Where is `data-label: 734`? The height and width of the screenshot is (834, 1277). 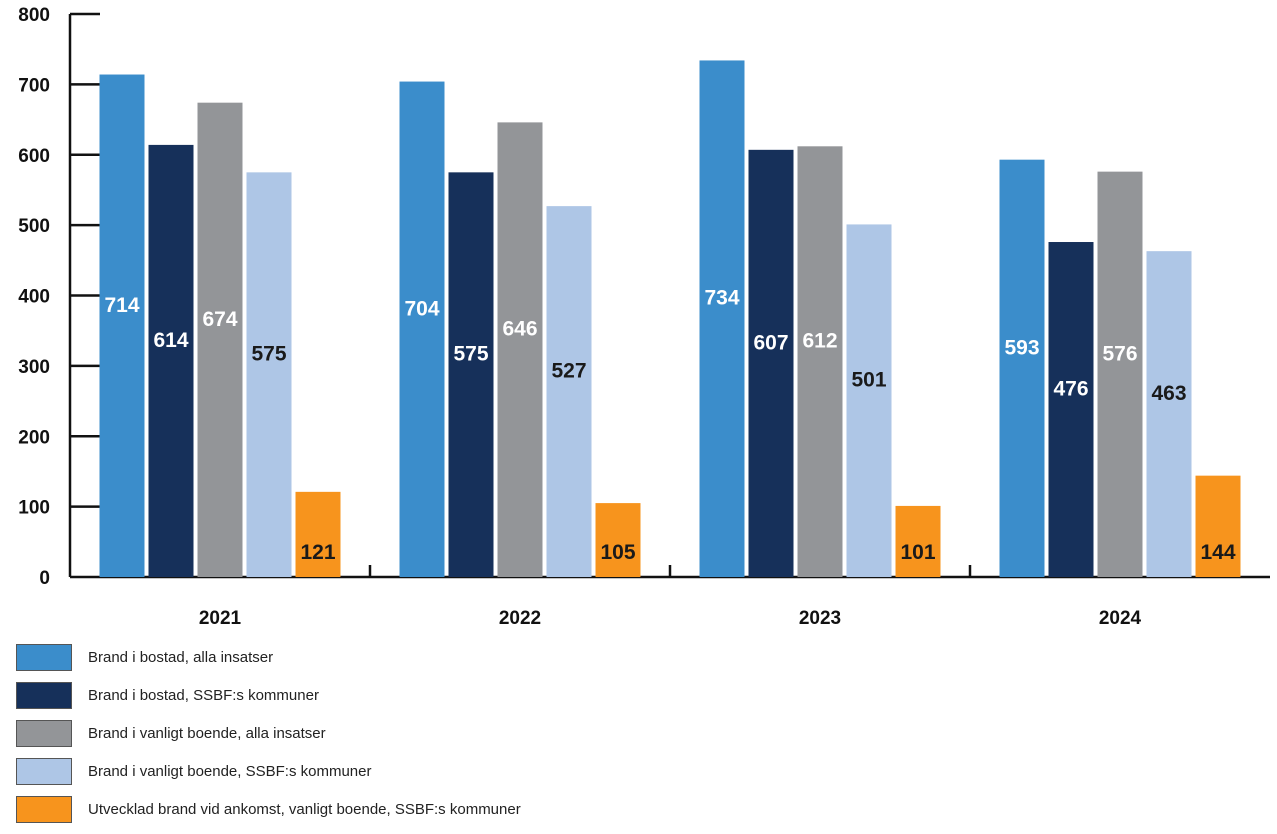 data-label: 734 is located at coordinates (721, 298).